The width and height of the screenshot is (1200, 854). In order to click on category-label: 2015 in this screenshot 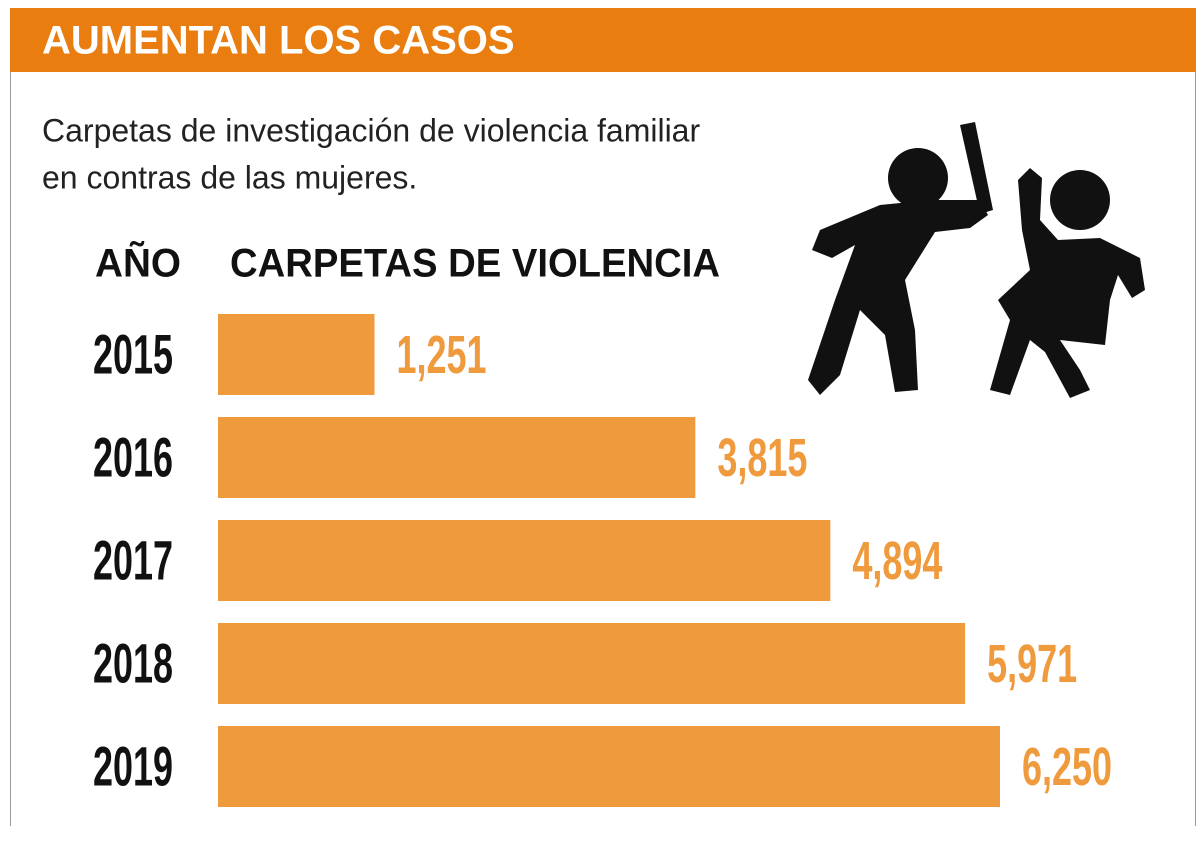, I will do `click(133, 353)`.